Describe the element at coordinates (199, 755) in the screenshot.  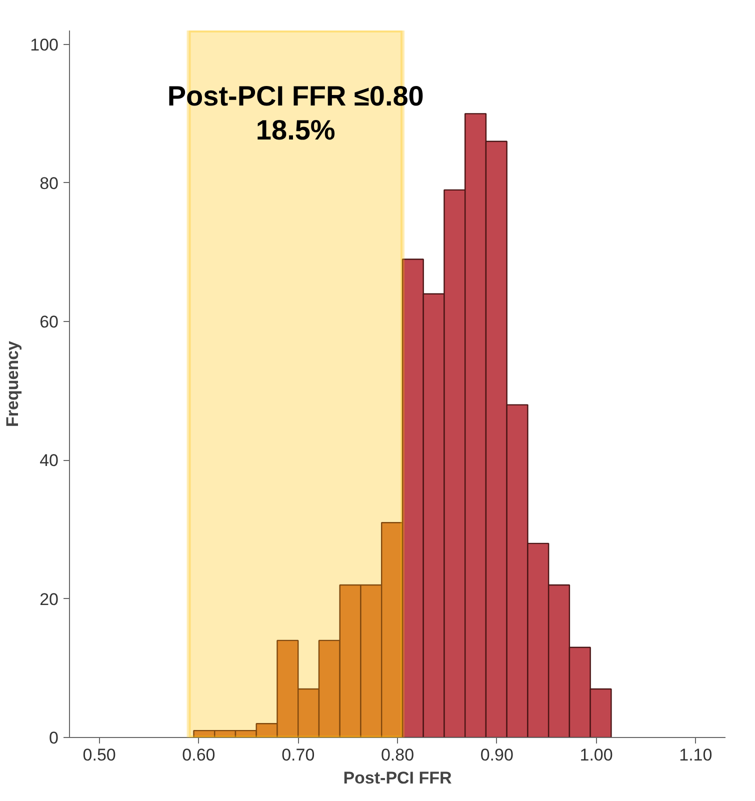
I see `x-tick-label: 0.60` at that location.